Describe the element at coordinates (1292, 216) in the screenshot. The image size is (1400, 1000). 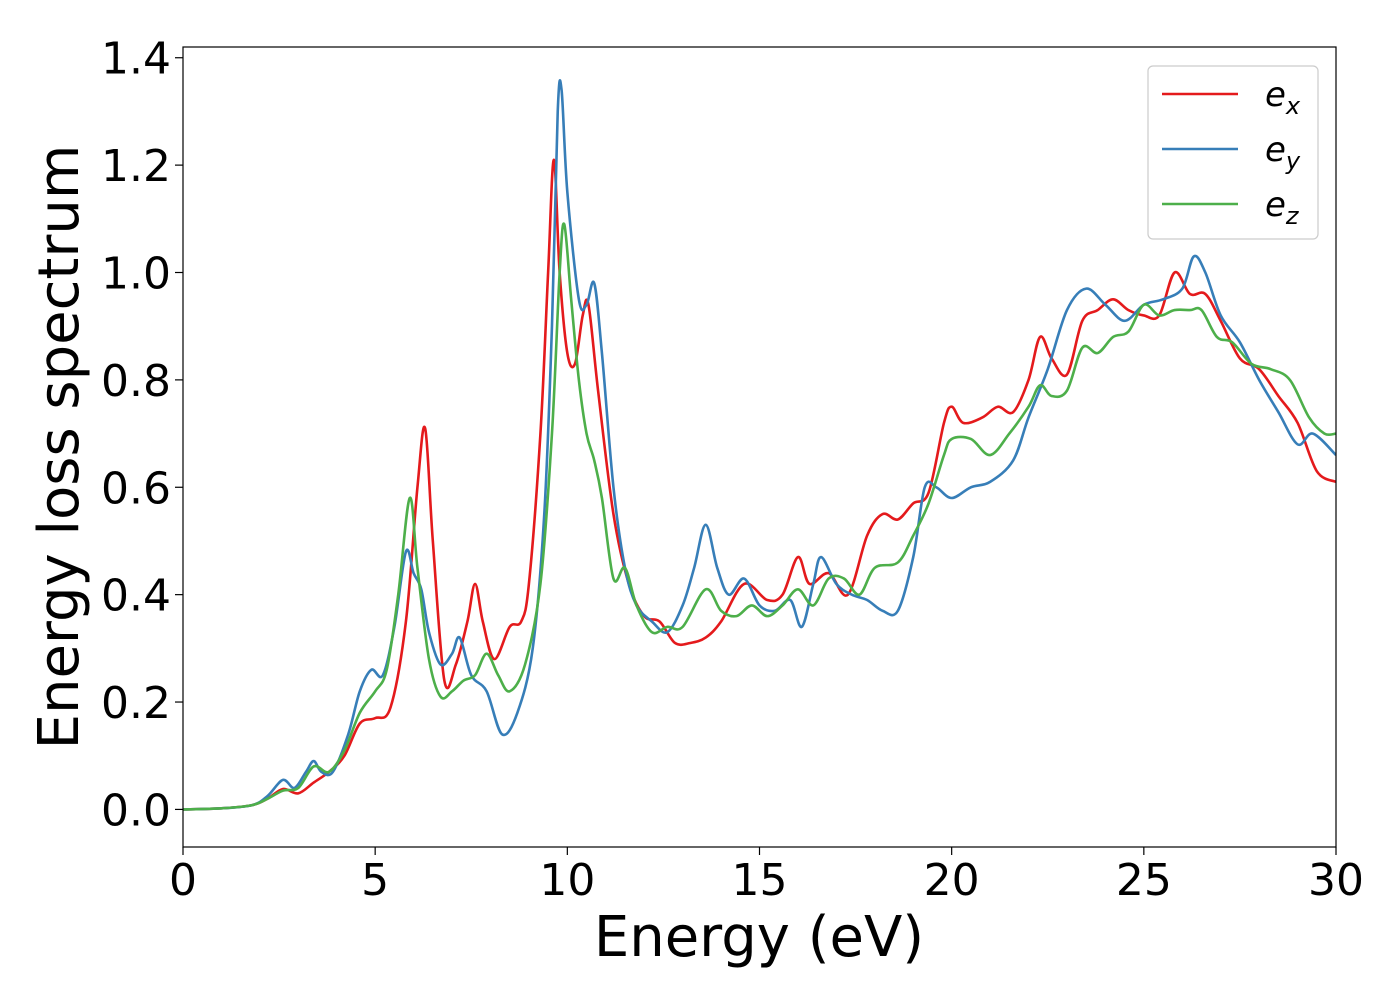
I see `legend-label-sub: z` at that location.